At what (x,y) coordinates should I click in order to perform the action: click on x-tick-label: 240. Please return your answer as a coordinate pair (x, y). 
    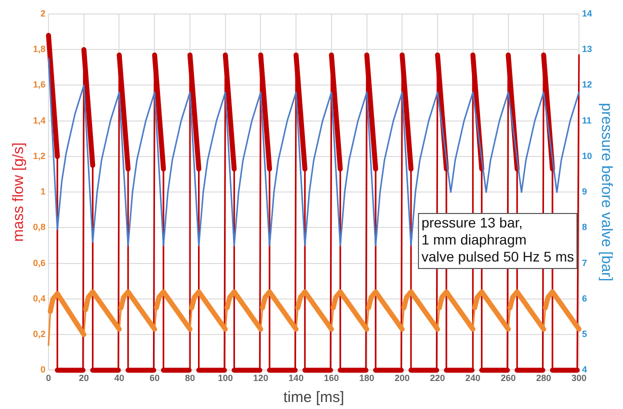
    Looking at the image, I should click on (472, 378).